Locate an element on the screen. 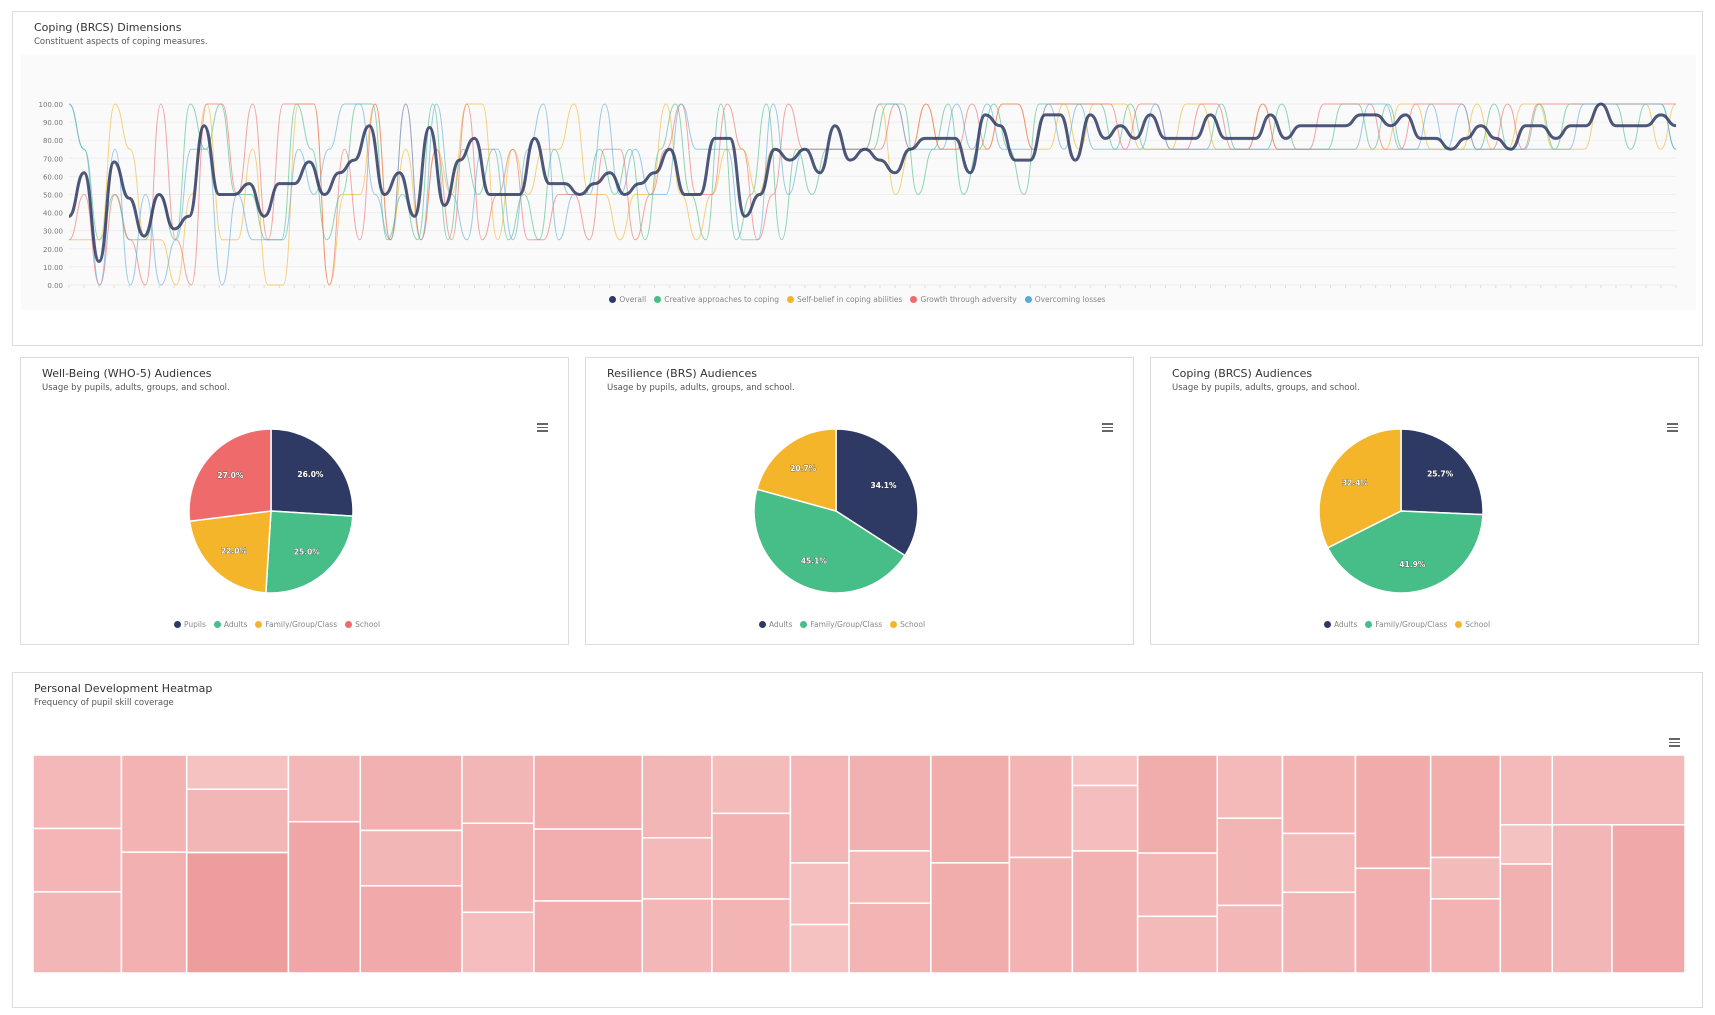 The height and width of the screenshot is (1015, 1715). legend-item: Growth through adversity is located at coordinates (963, 299).